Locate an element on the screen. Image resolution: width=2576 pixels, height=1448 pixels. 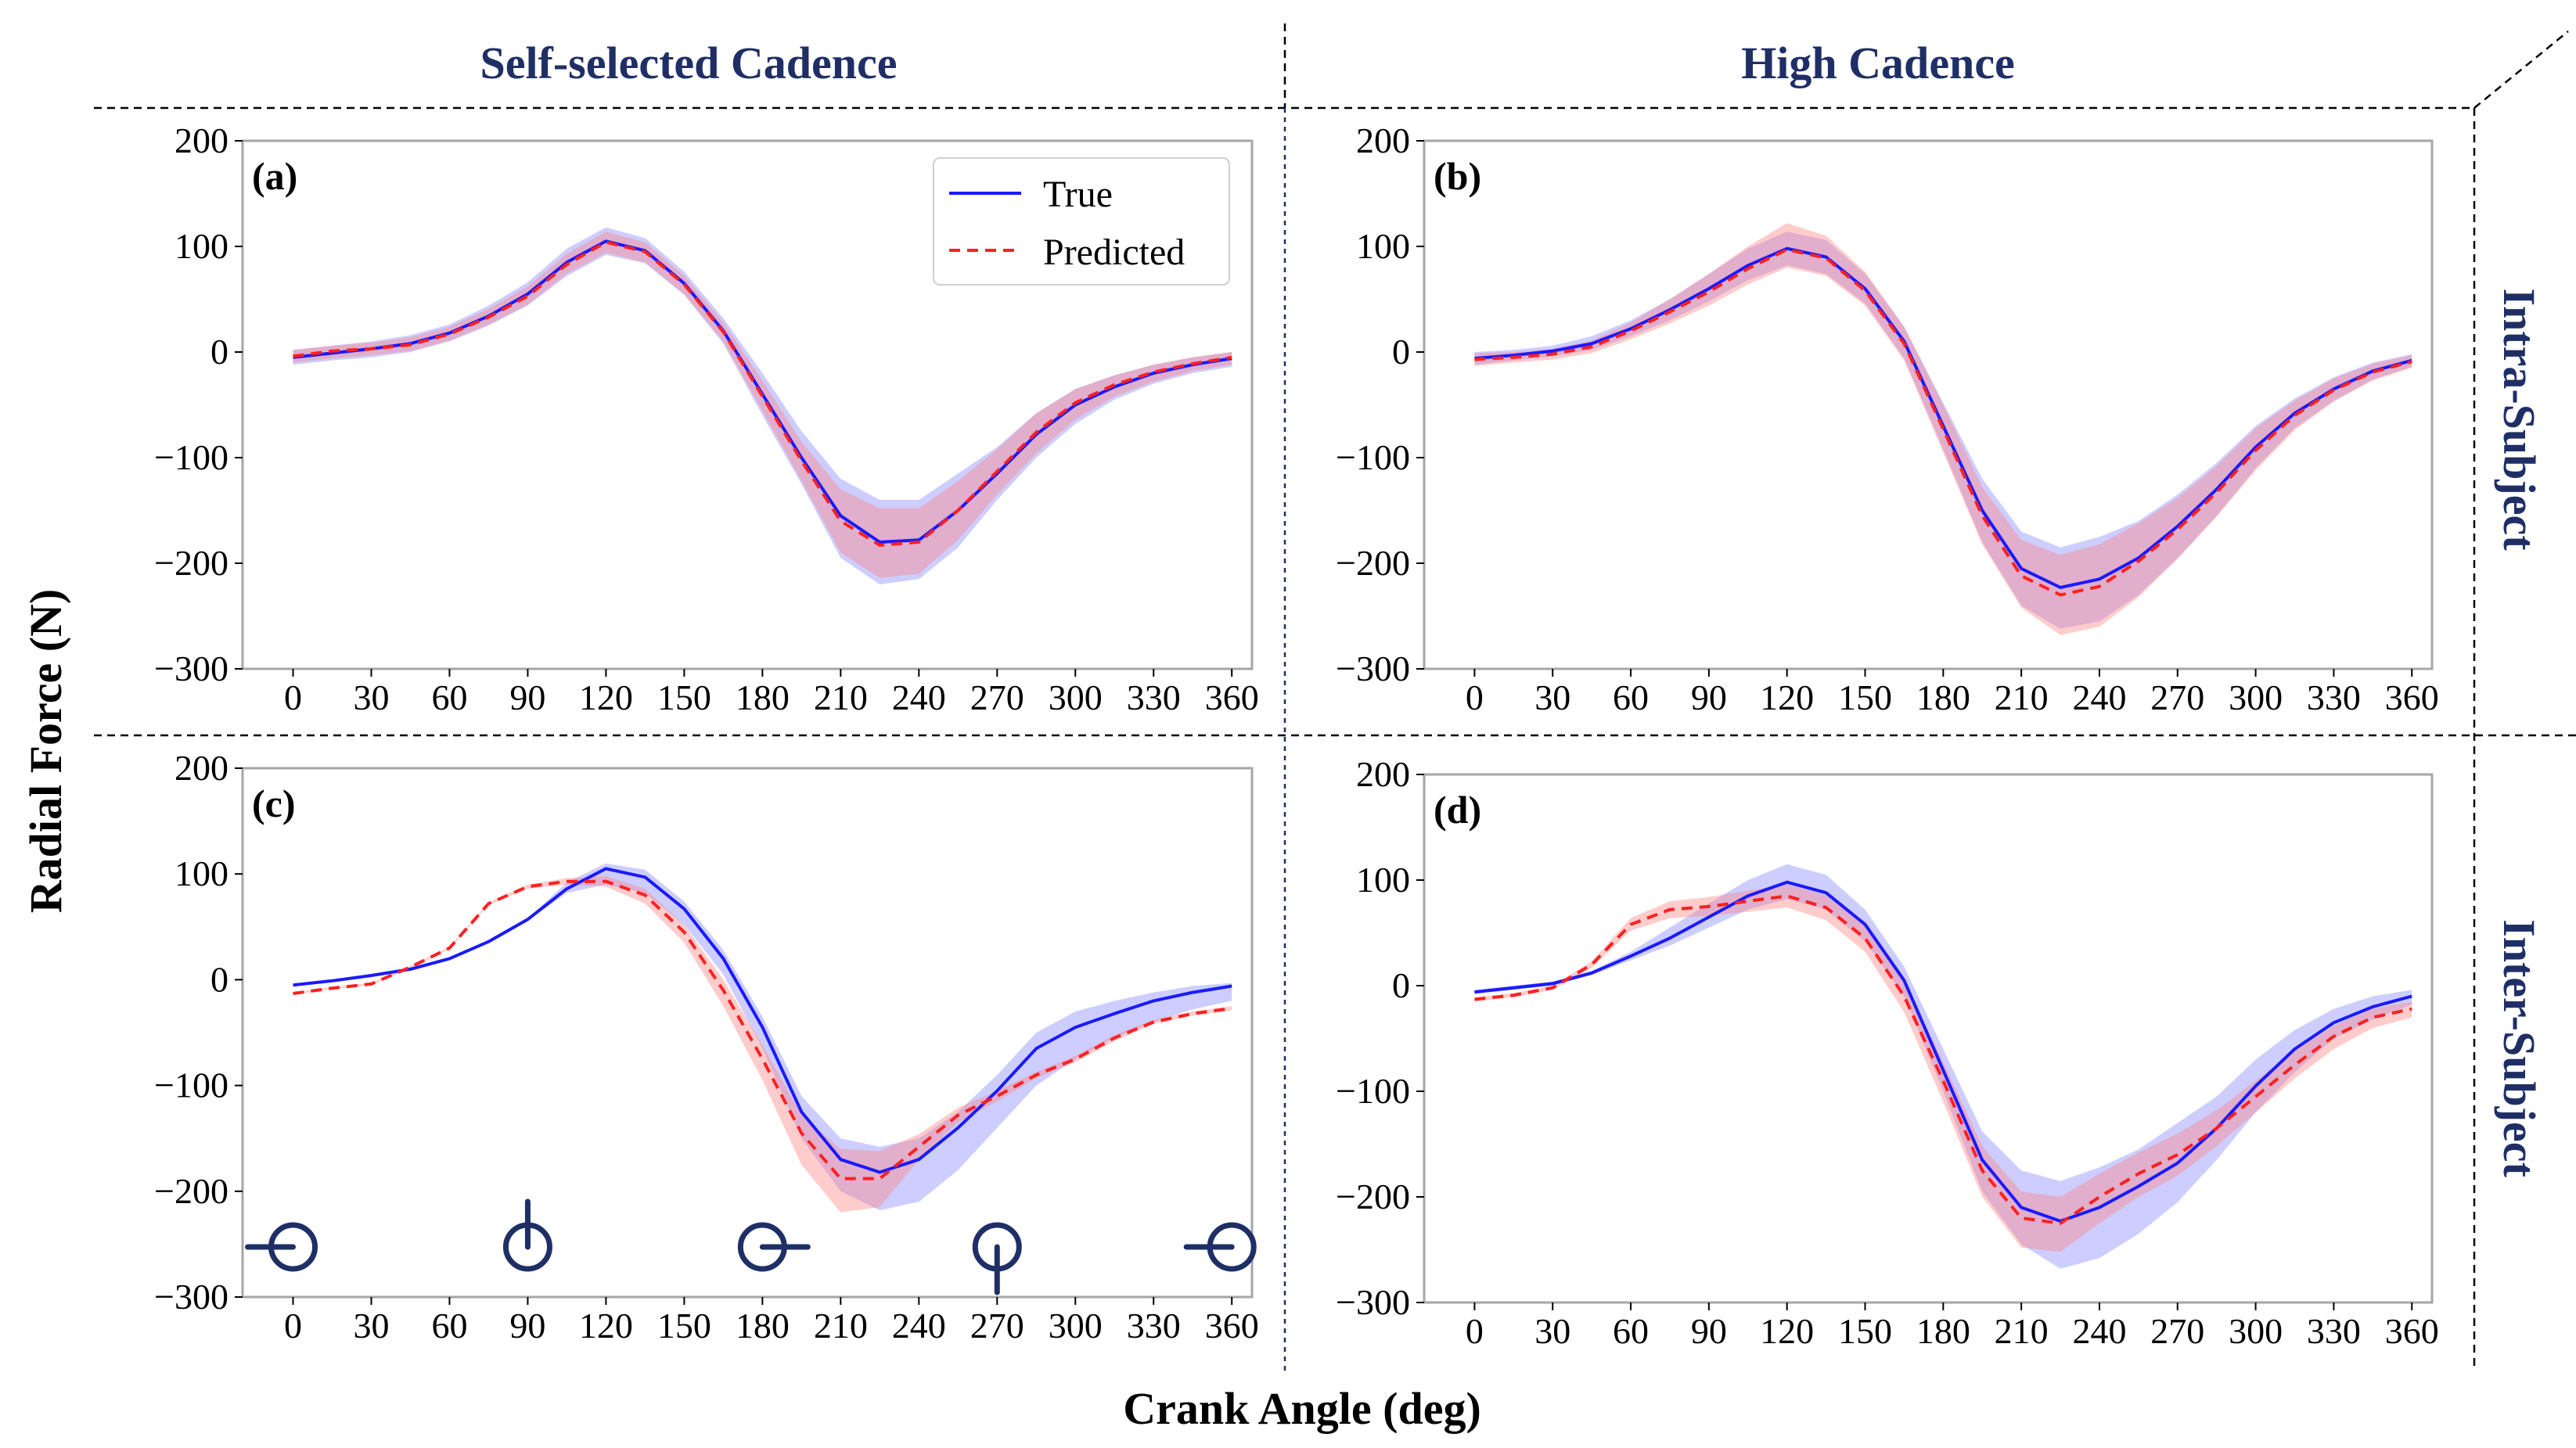
panel-label-b: (b) is located at coordinates (1458, 176).